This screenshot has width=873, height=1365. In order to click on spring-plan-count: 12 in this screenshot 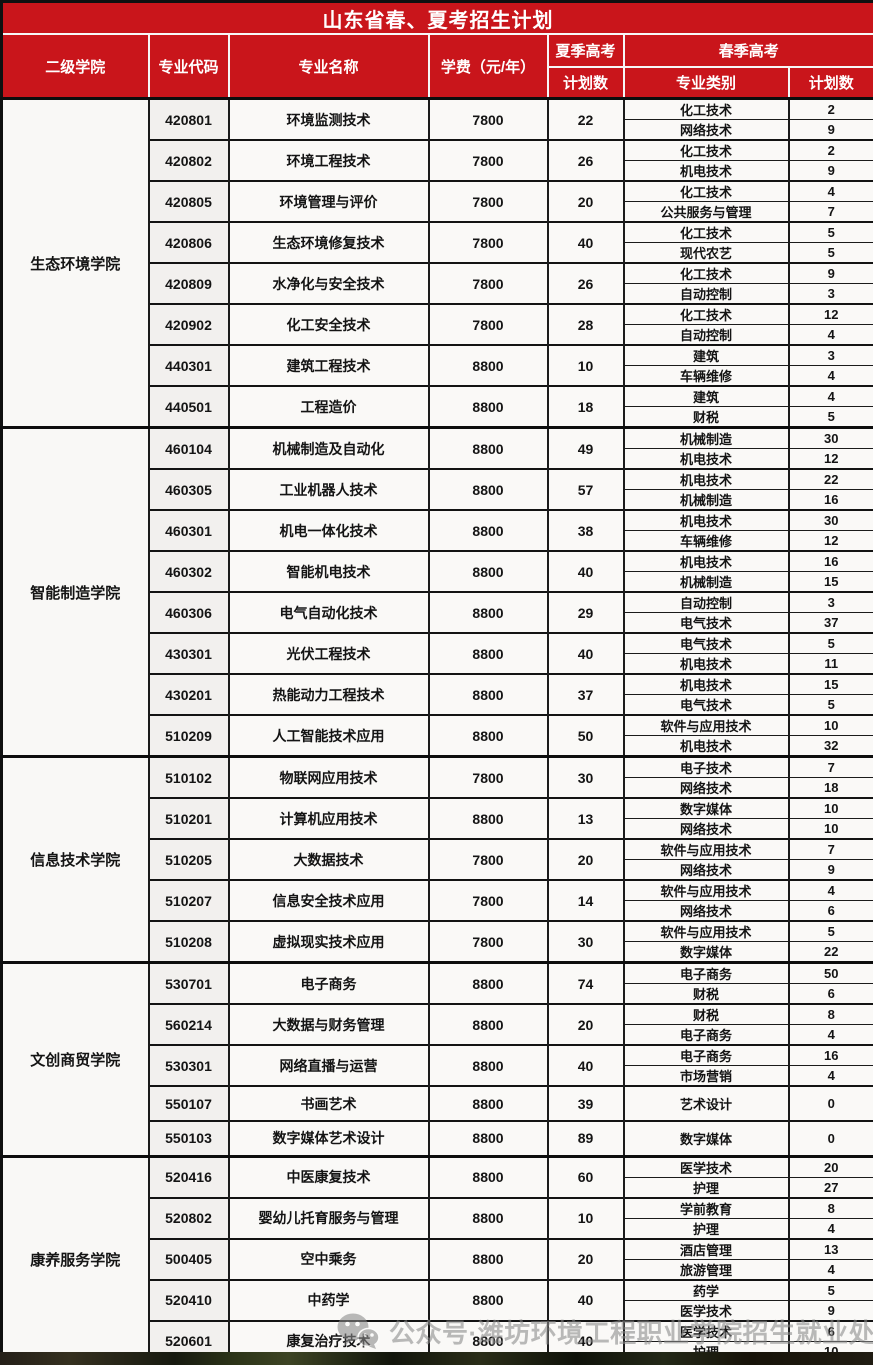, I will do `click(830, 541)`.